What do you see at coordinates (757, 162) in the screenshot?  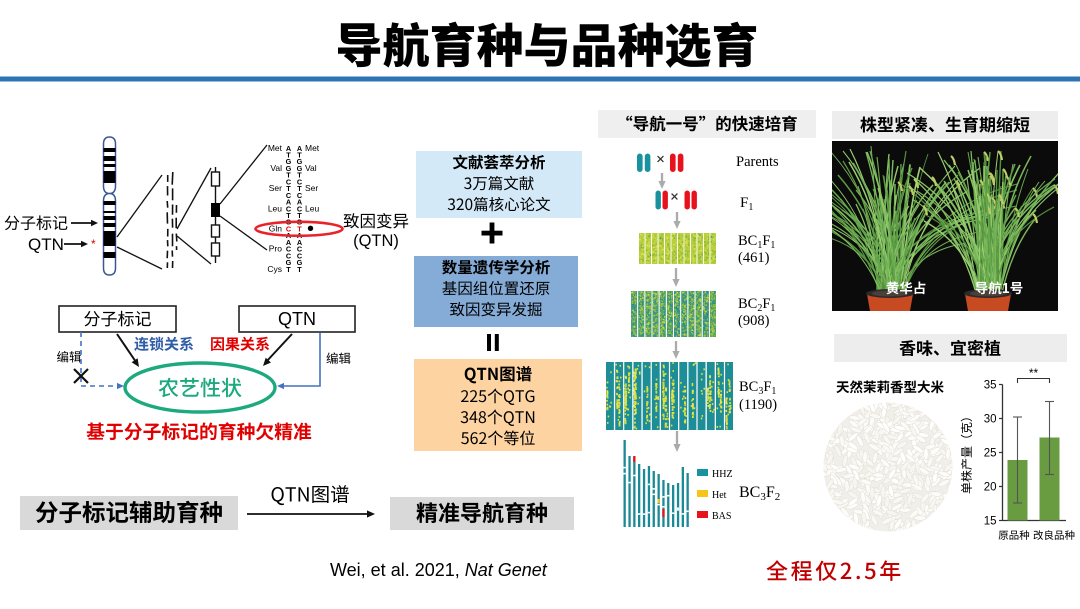 I see `svg-text: Parents` at bounding box center [757, 162].